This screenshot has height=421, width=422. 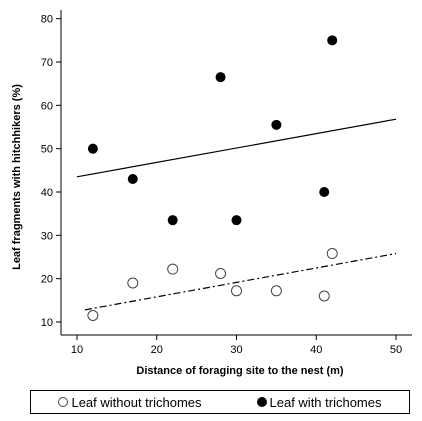 I want to click on x-tick-label: 50, so click(x=396, y=350).